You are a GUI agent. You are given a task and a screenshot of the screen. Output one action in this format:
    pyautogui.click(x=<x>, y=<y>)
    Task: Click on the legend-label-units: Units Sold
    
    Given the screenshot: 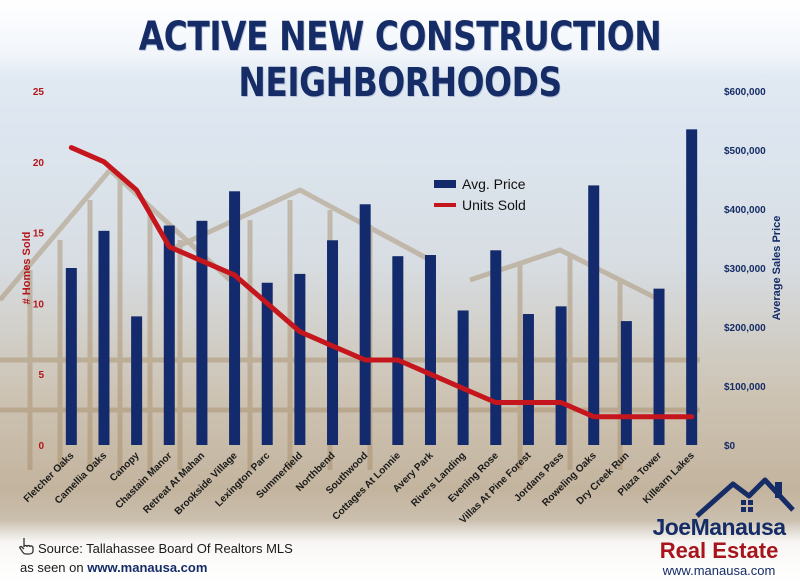 What is the action you would take?
    pyautogui.click(x=494, y=205)
    